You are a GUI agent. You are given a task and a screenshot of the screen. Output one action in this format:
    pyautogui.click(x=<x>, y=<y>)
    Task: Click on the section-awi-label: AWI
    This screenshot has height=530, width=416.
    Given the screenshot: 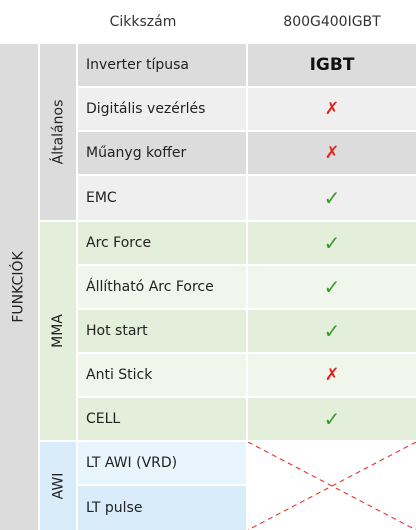 What is the action you would take?
    pyautogui.click(x=57, y=486)
    